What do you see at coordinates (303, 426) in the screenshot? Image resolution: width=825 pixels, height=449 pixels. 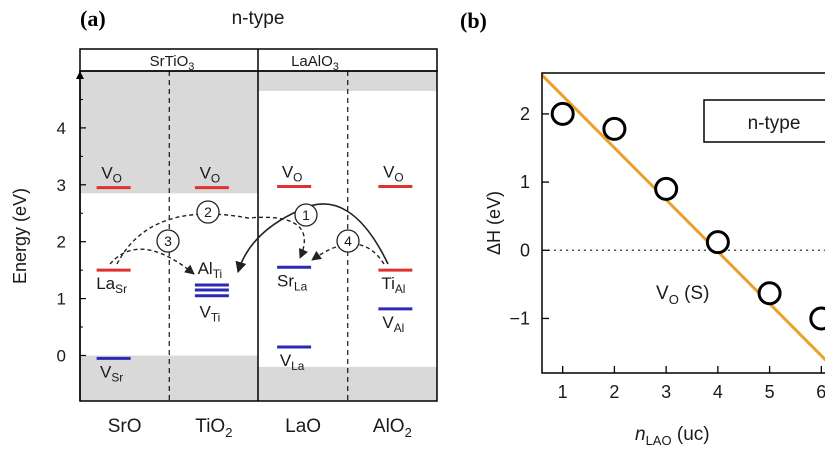 I see `column-label: LaO` at bounding box center [303, 426].